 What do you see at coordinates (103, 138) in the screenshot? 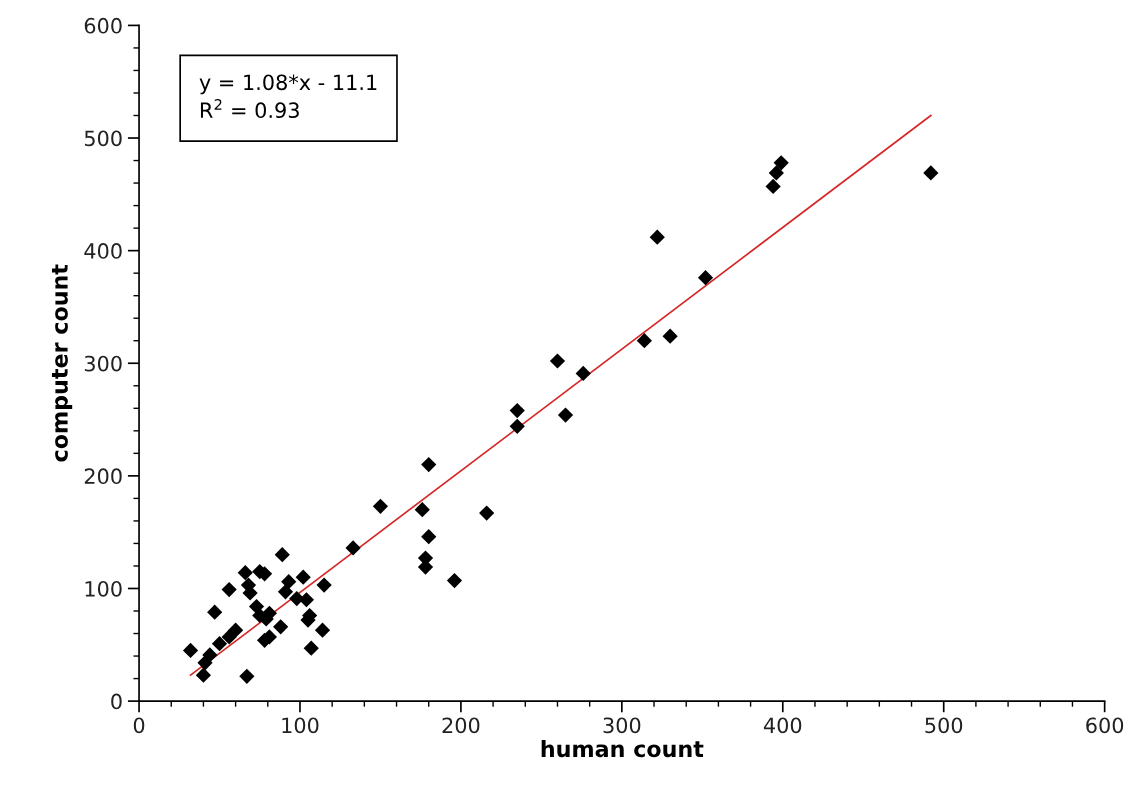
I see `y-tick-label: 500` at bounding box center [103, 138].